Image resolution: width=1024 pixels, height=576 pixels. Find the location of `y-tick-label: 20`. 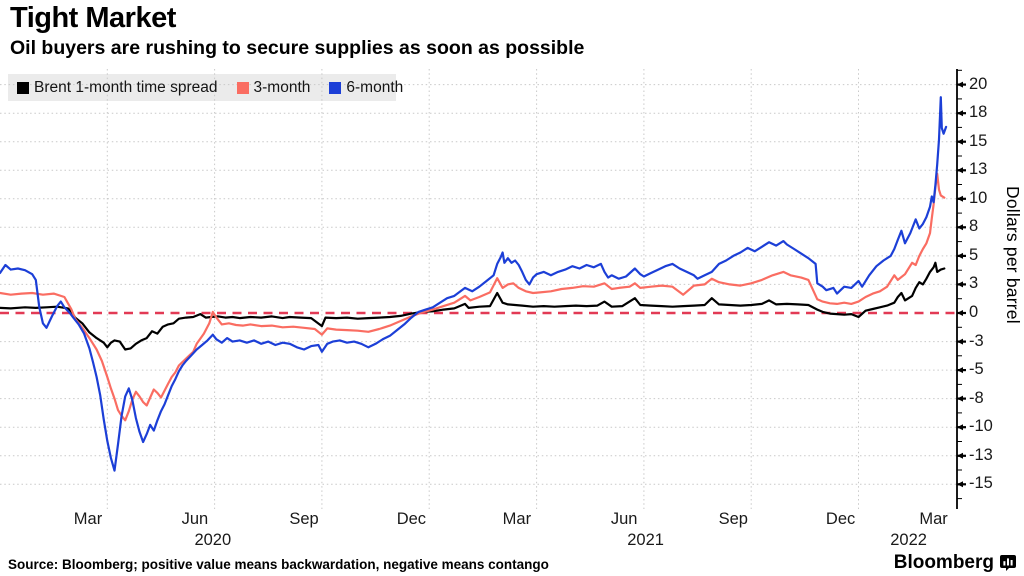

y-tick-label: 20 is located at coordinates (978, 83).